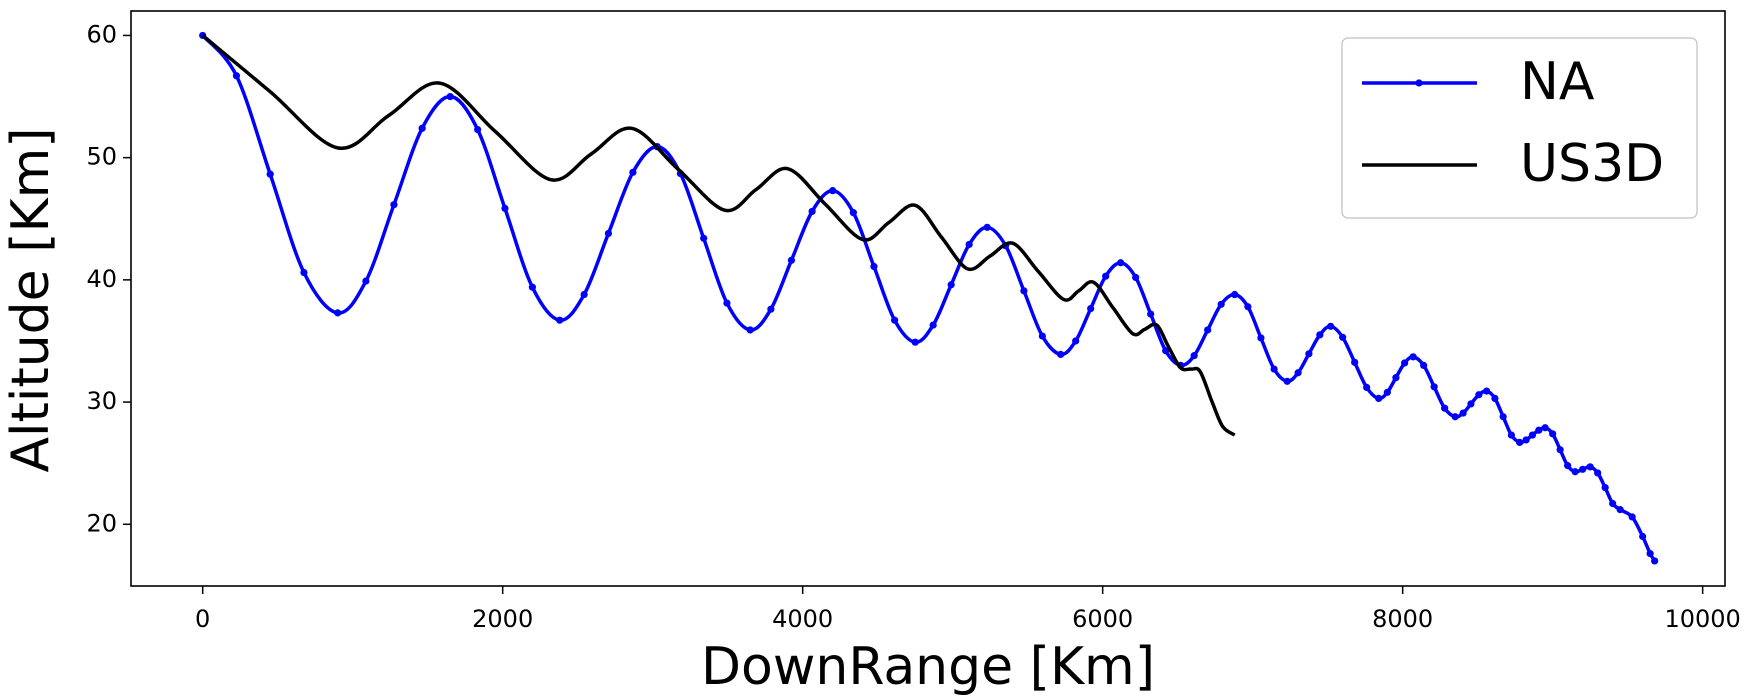 The width and height of the screenshot is (1747, 698). What do you see at coordinates (928, 667) in the screenshot?
I see `x-axis-label: DownRange [Km]` at bounding box center [928, 667].